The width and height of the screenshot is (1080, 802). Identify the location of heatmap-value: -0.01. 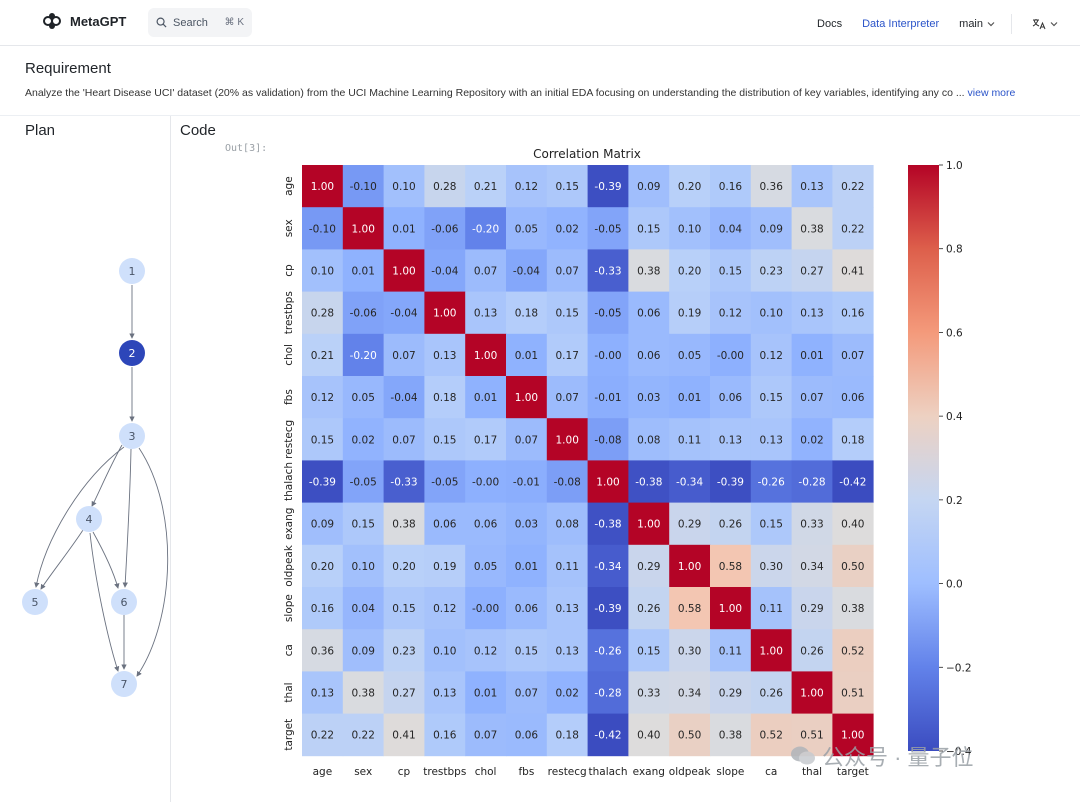
(607, 398).